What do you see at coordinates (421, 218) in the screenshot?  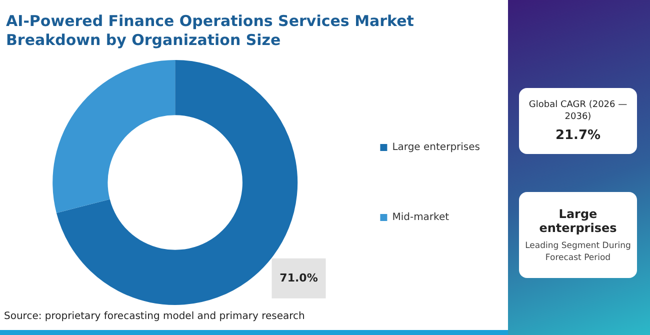 I see `legend-label: Mid-market` at bounding box center [421, 218].